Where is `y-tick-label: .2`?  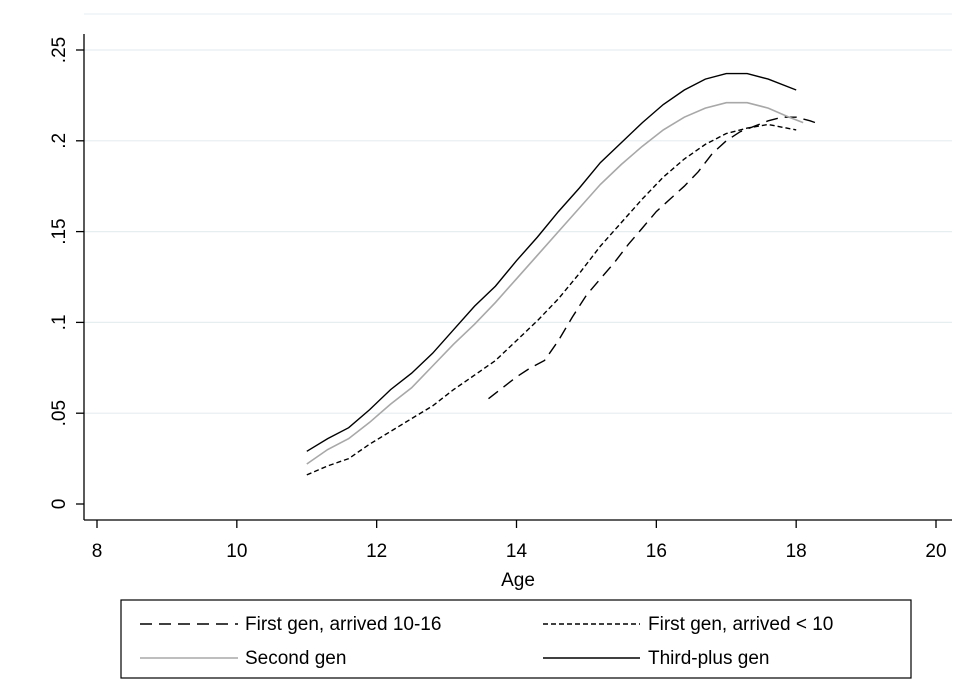
y-tick-label: .2 is located at coordinates (59, 141).